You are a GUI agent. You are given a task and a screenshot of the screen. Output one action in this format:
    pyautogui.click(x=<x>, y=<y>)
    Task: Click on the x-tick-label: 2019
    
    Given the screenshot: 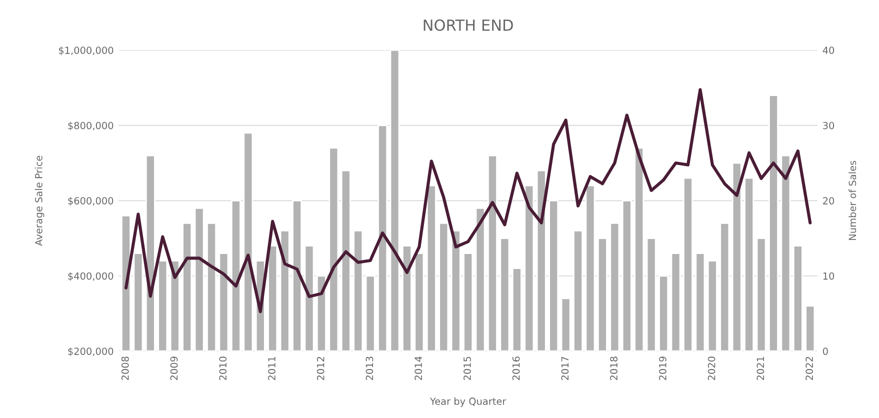 What is the action you would take?
    pyautogui.click(x=662, y=368)
    